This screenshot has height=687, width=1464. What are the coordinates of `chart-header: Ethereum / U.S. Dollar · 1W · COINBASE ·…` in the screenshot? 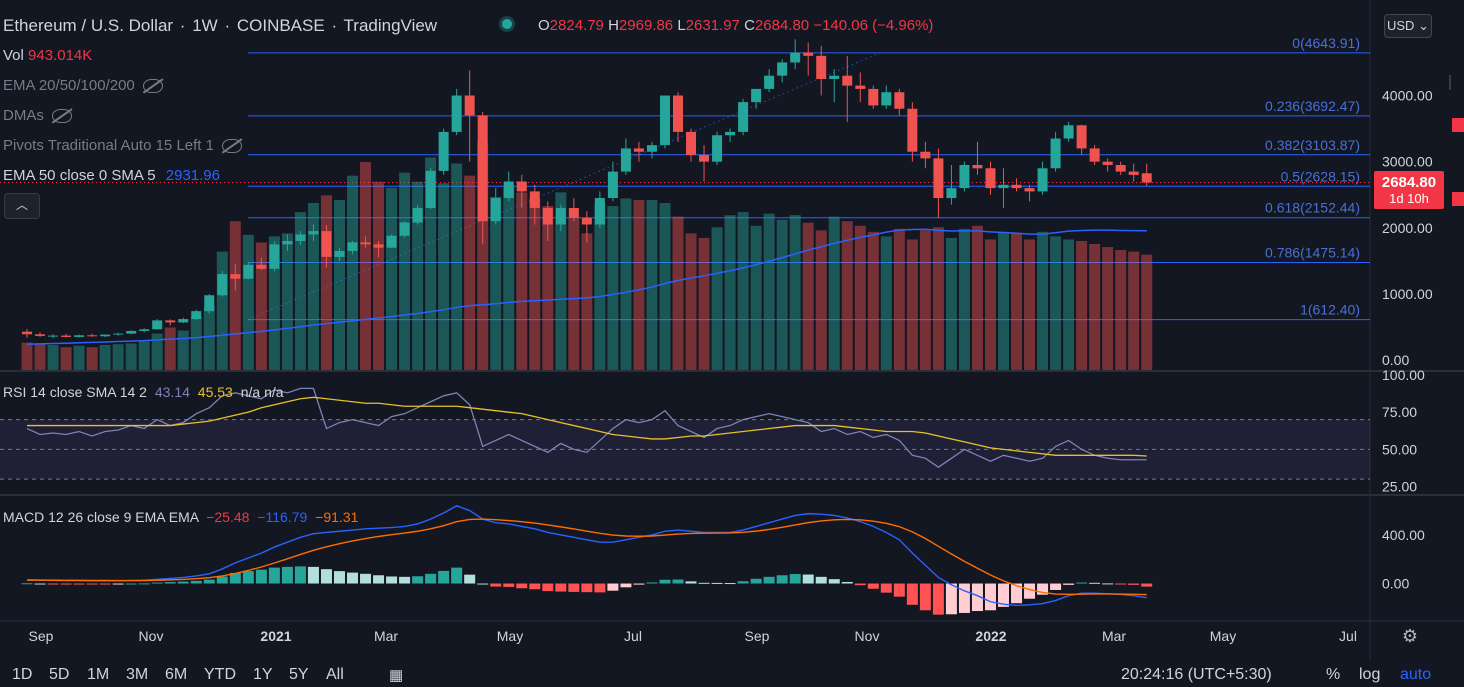 It's located at (221, 26).